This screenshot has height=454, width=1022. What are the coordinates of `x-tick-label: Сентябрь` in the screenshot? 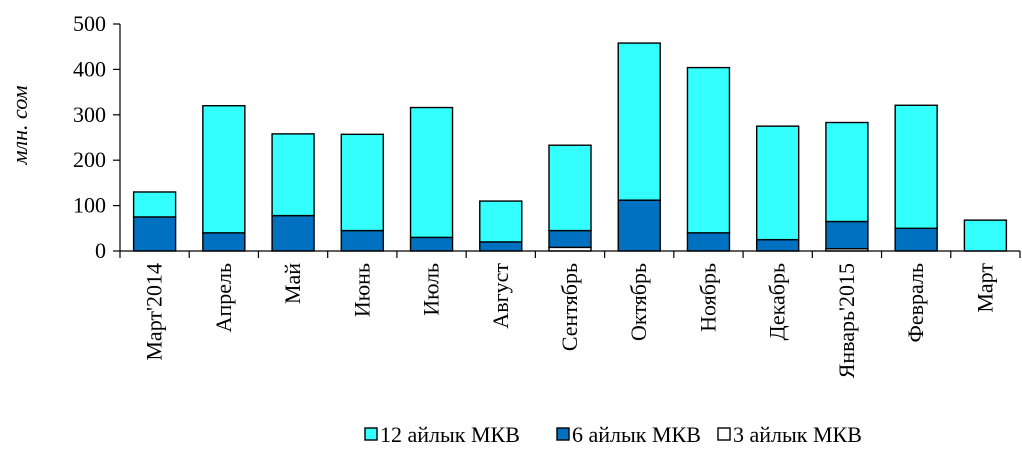 It's located at (569, 307).